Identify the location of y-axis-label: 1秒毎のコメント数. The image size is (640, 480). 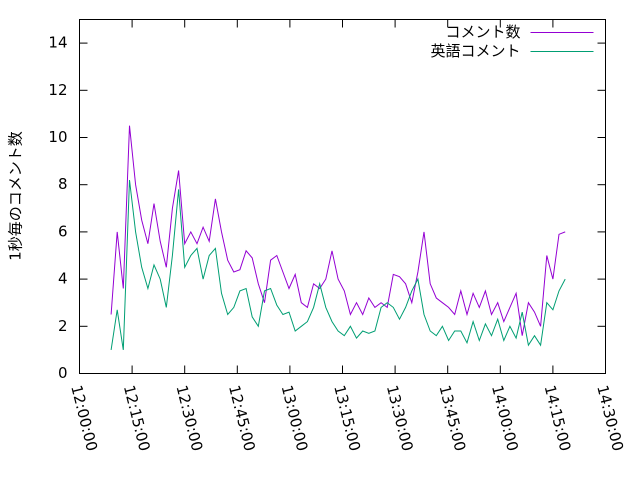
(16, 196).